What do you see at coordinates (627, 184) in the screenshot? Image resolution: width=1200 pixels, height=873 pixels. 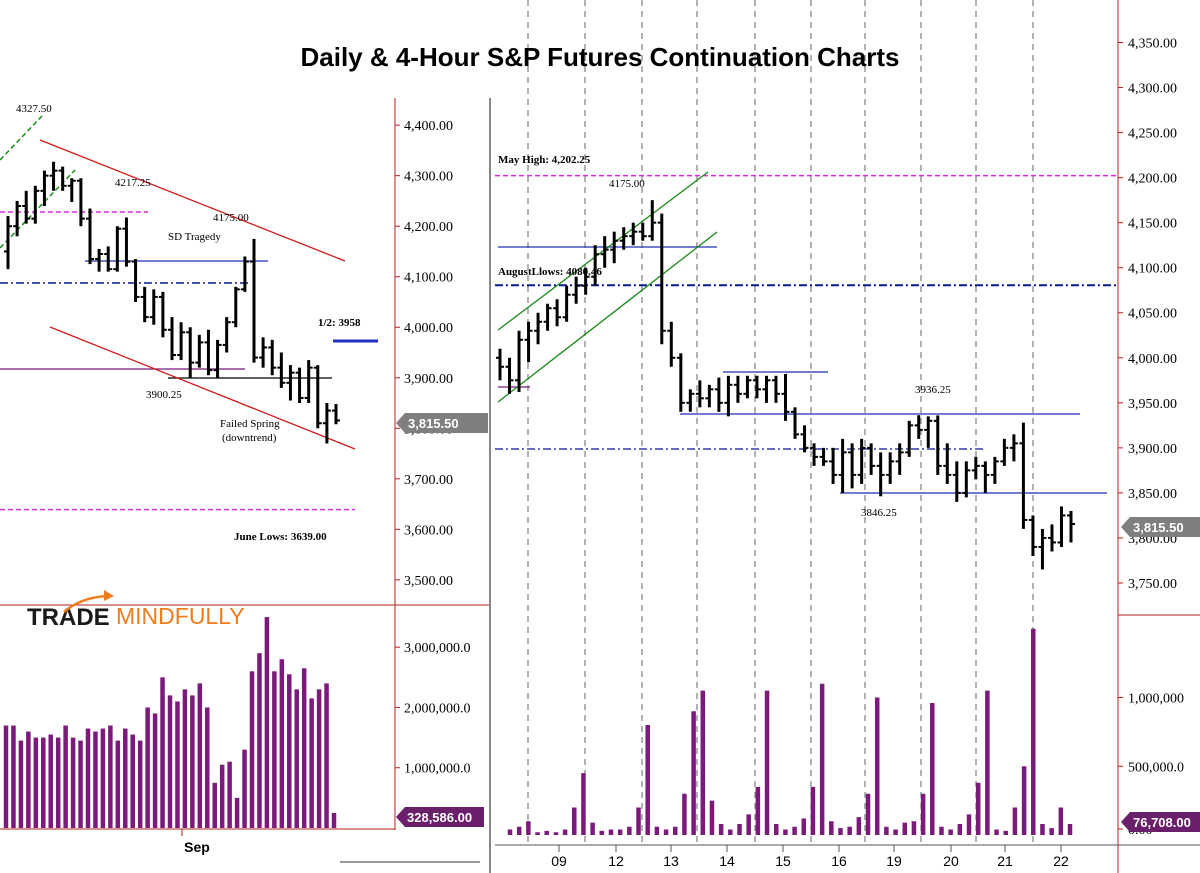 I see `annotation-4175-4h: 4175.00` at bounding box center [627, 184].